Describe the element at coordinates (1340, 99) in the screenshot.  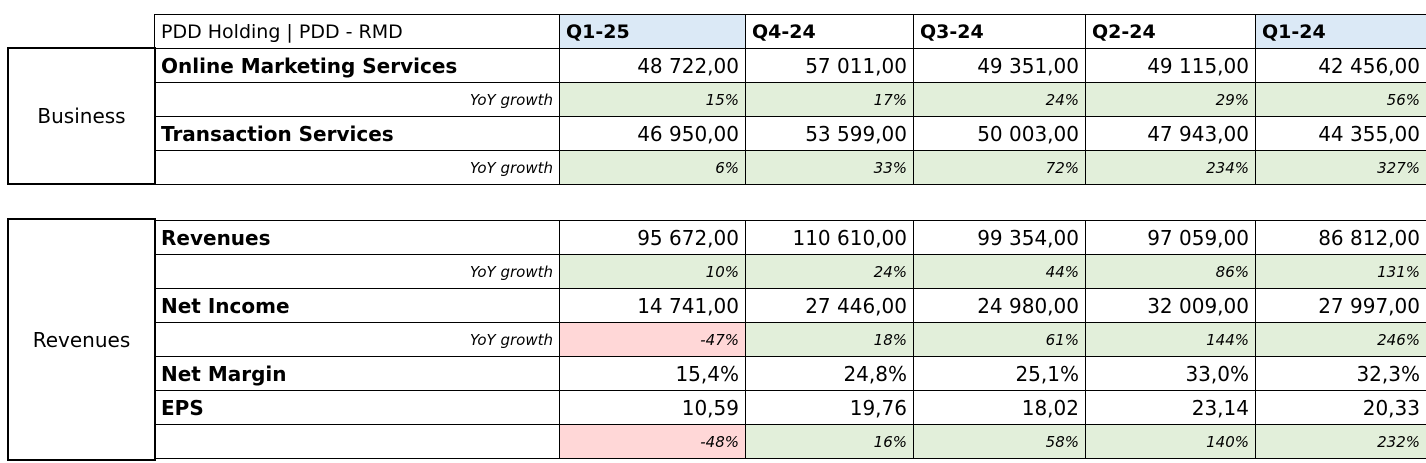
I see `growth-cell: 56%` at that location.